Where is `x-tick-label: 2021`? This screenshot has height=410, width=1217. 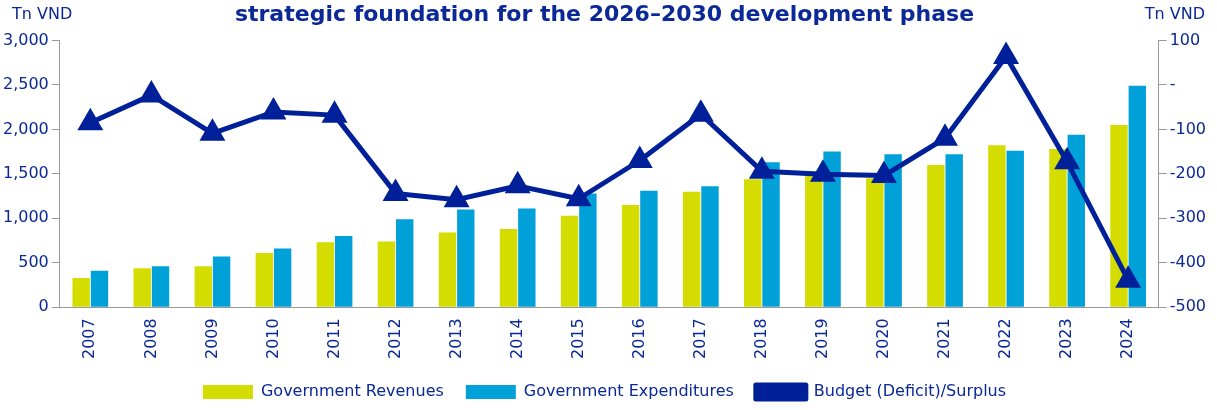 x-tick-label: 2021 is located at coordinates (944, 338).